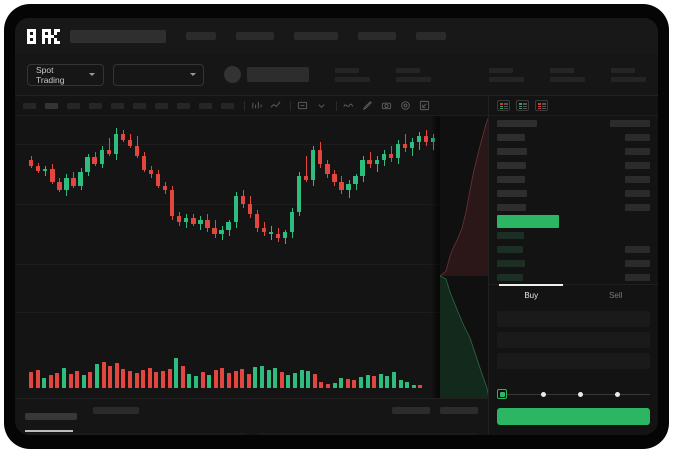 Image resolution: width=673 pixels, height=453 pixels. What do you see at coordinates (275, 105) in the screenshot?
I see `line-chart-icon` at bounding box center [275, 105].